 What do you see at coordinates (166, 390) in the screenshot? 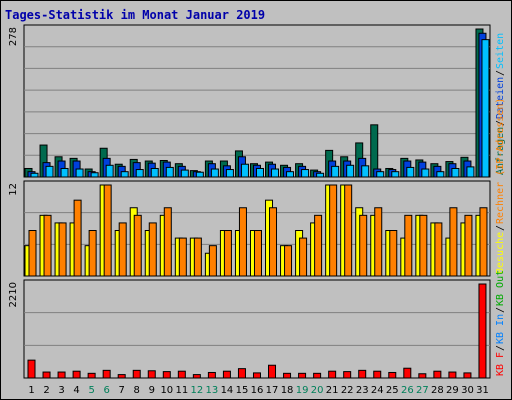
I see `x-label-10: 10` at bounding box center [166, 390].